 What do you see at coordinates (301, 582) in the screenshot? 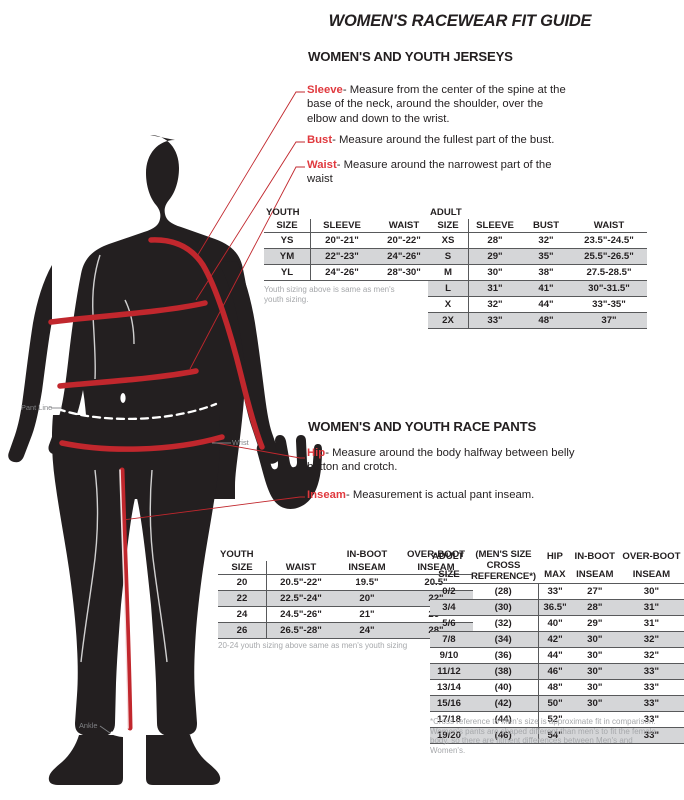
I see `cell-waist: 20.5"-22"` at bounding box center [301, 582].